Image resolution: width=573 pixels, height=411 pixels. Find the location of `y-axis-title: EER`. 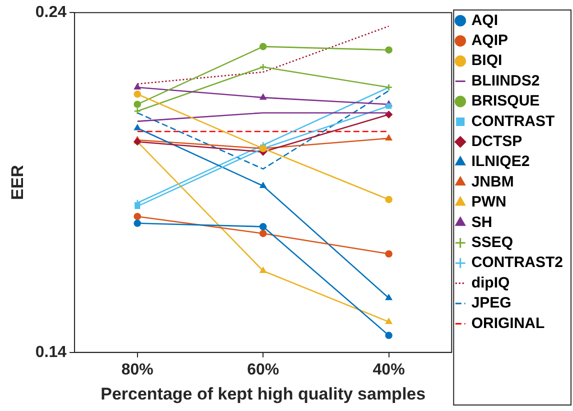

y-axis-title: EER is located at coordinates (17, 182).